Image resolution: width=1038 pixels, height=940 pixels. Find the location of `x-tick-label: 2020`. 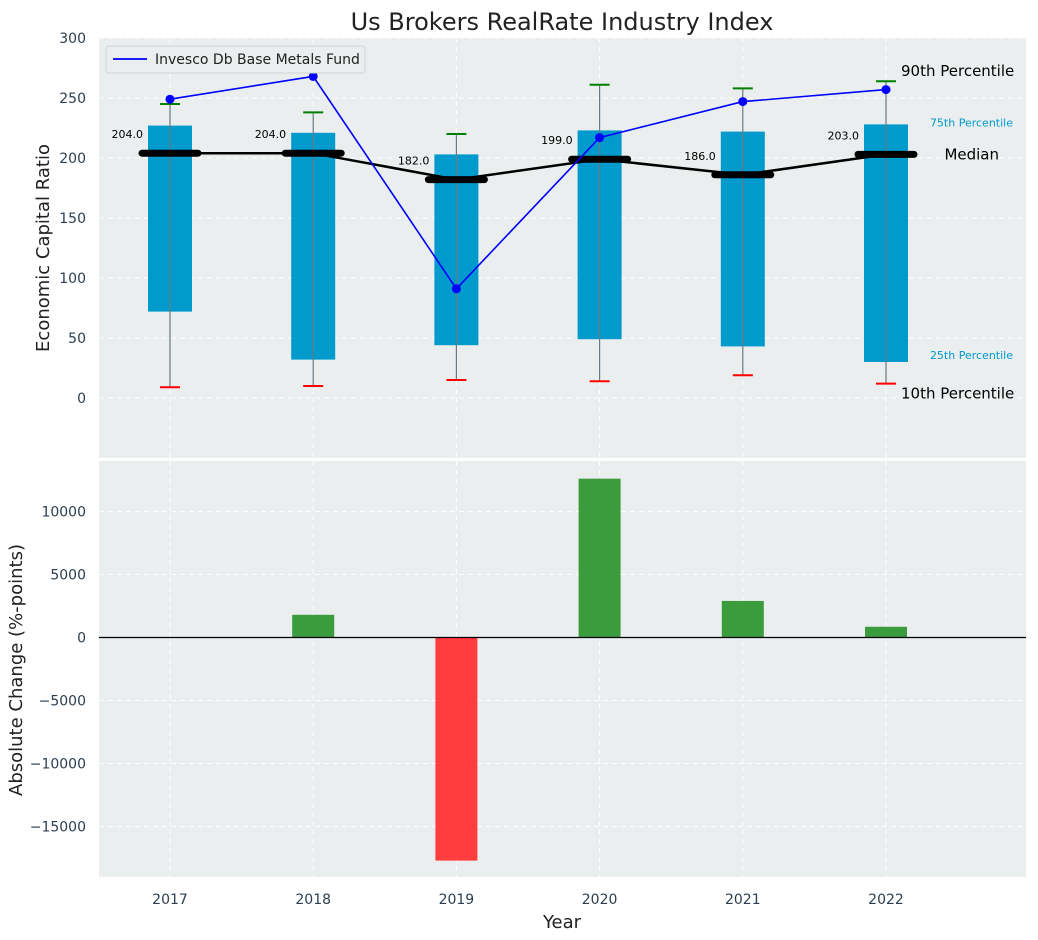

x-tick-label: 2020 is located at coordinates (600, 900).